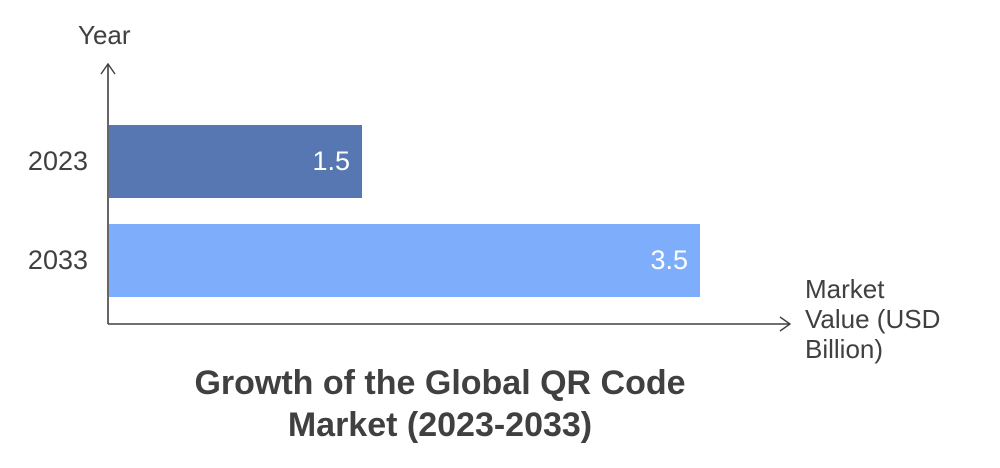  What do you see at coordinates (404, 260) in the screenshot?
I see `bar-2033: 3.5` at bounding box center [404, 260].